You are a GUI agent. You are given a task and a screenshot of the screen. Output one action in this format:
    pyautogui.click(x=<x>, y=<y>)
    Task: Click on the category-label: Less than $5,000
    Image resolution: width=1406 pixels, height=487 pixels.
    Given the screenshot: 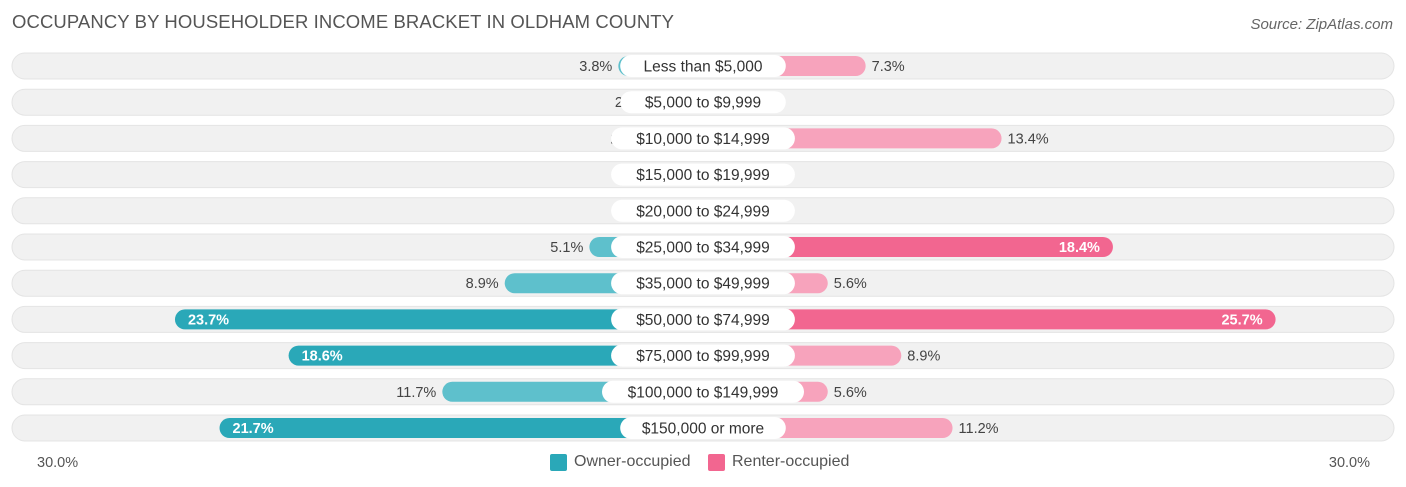 What is the action you would take?
    pyautogui.click(x=703, y=67)
    